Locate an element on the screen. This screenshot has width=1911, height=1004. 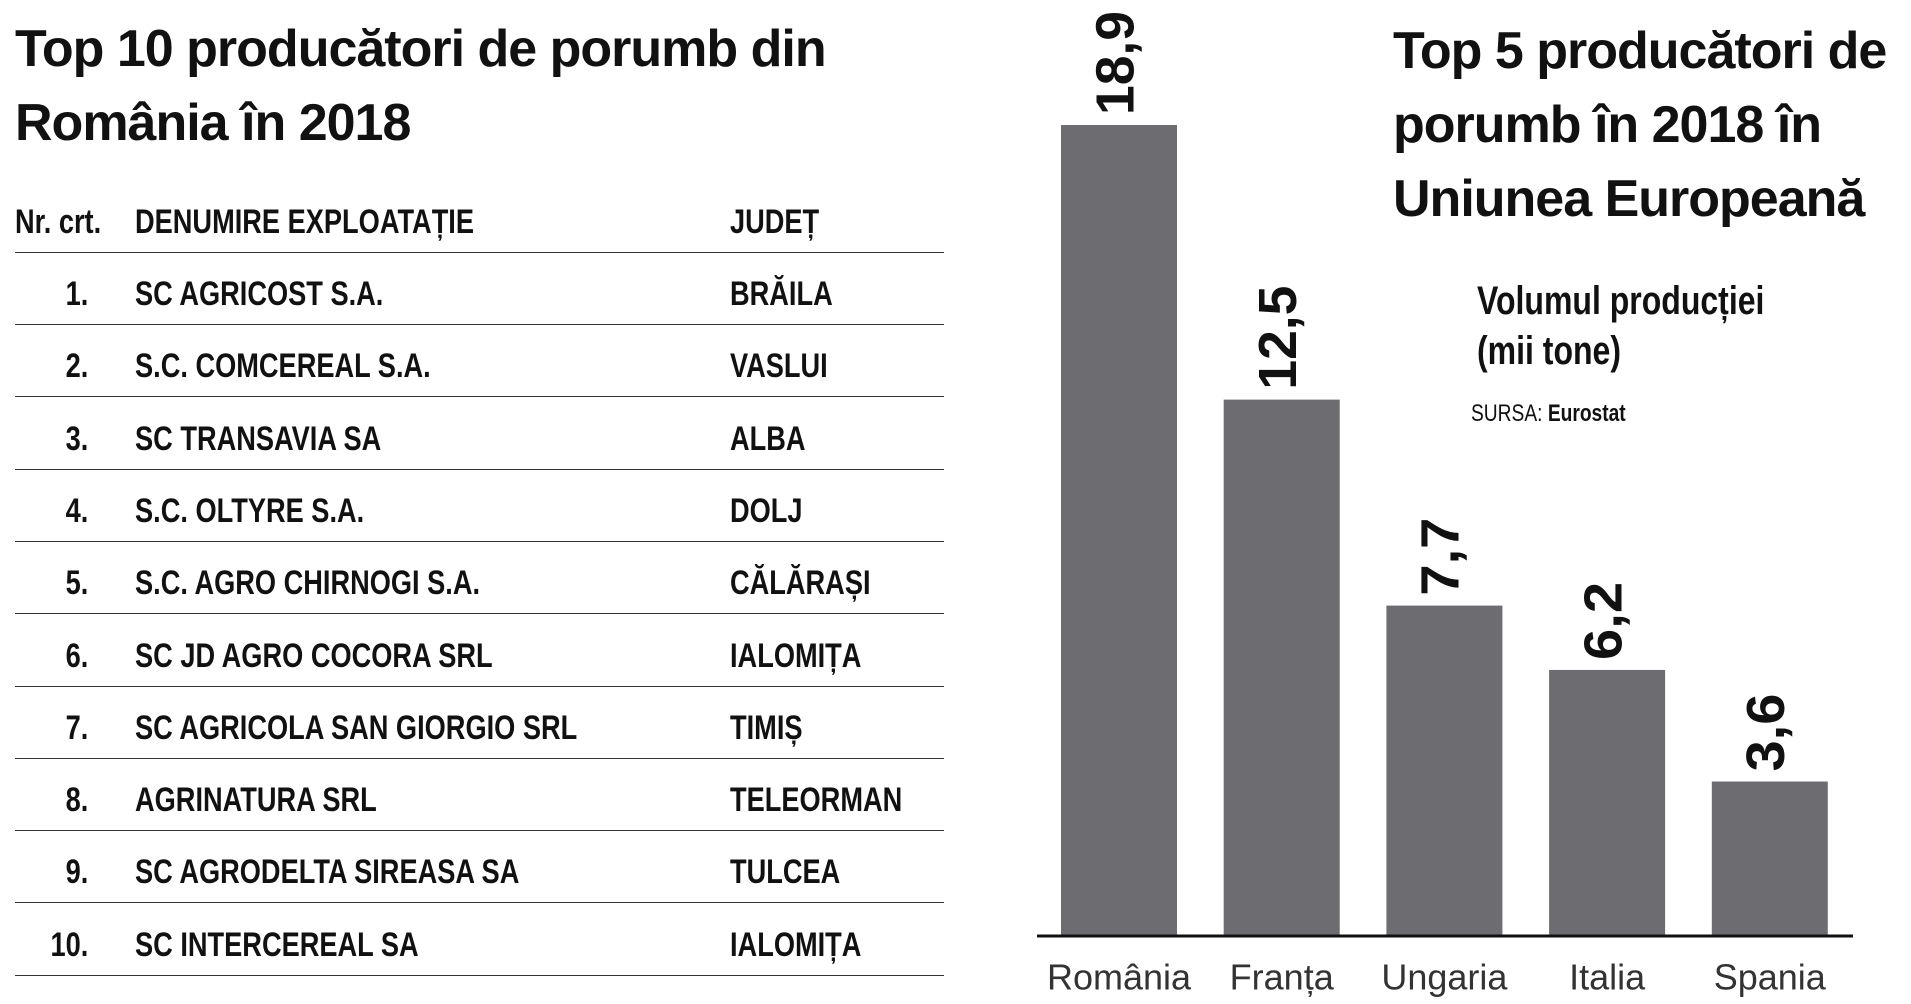
table-cell: CĂLĂRAȘI is located at coordinates (800, 583).